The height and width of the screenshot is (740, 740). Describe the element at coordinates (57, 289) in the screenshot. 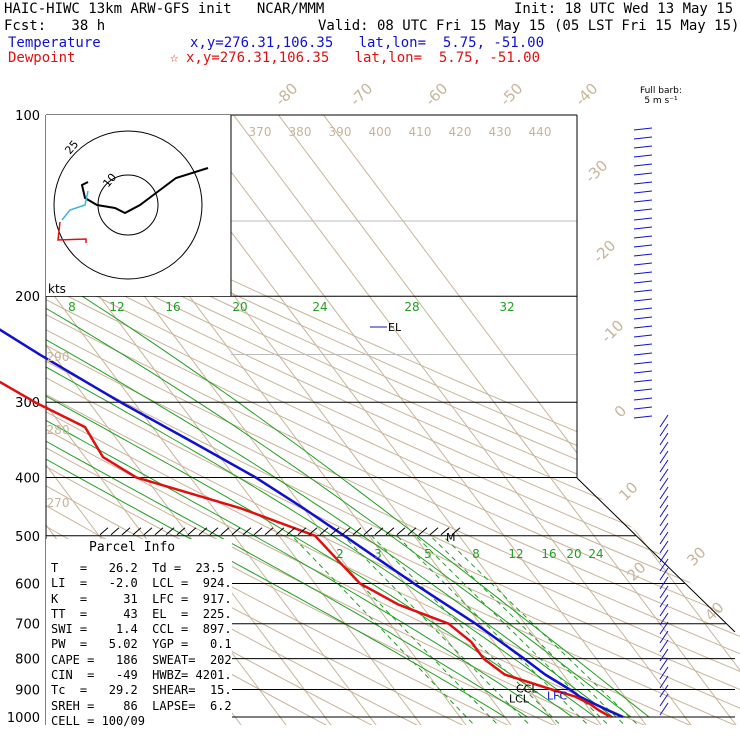

I see `hodograph-units: kts` at that location.